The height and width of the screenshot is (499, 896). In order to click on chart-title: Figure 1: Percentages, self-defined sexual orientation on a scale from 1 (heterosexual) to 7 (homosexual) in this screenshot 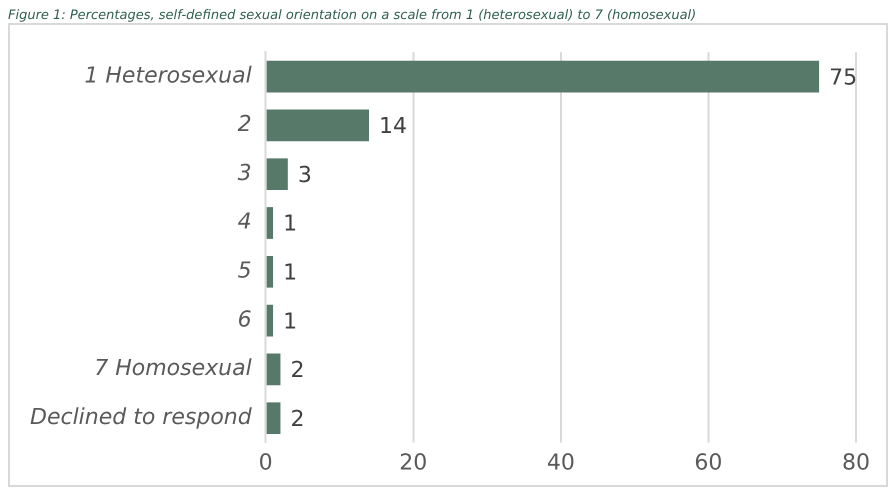, I will do `click(353, 15)`.